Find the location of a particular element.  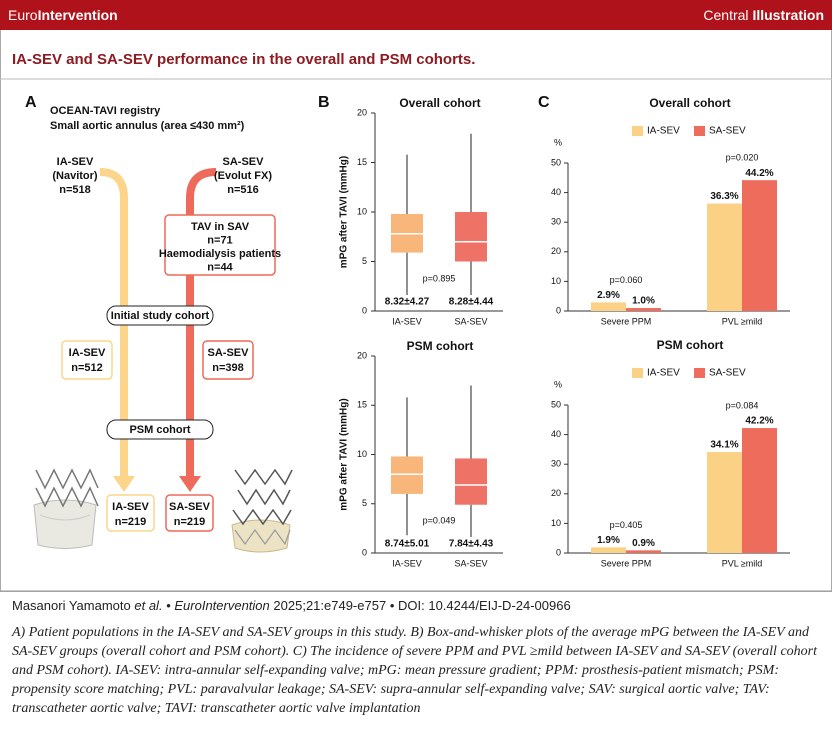

panel-label: A is located at coordinates (31, 102).